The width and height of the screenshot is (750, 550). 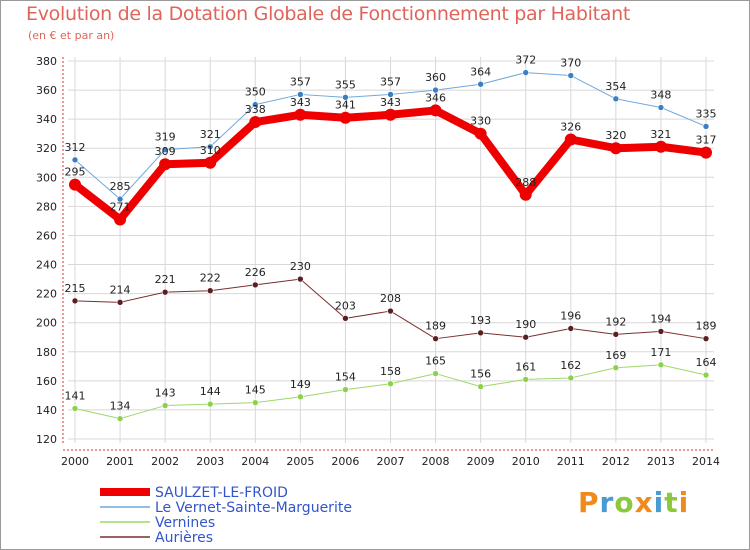 What do you see at coordinates (659, 502) in the screenshot?
I see `logo-letter: i` at bounding box center [659, 502].